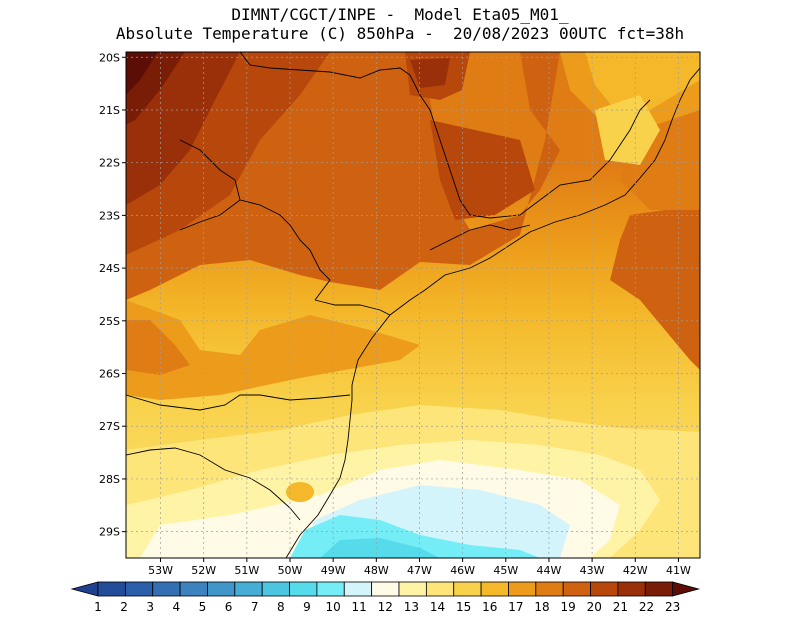  What do you see at coordinates (385, 597) in the screenshot?
I see `colorbar: 1 2 3 4 5 6 7 8 9 10 11 12 13 14 15 16 17 18 19 20 21 22 23` at bounding box center [385, 597].